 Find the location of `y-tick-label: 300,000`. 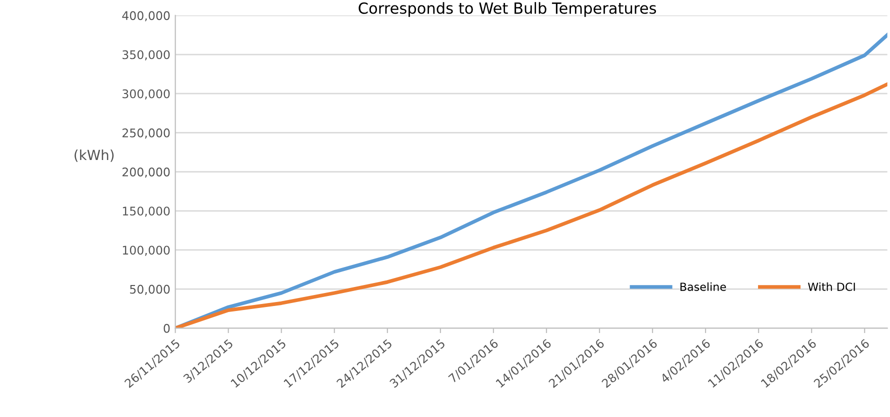

y-tick-label: 300,000 is located at coordinates (146, 94).